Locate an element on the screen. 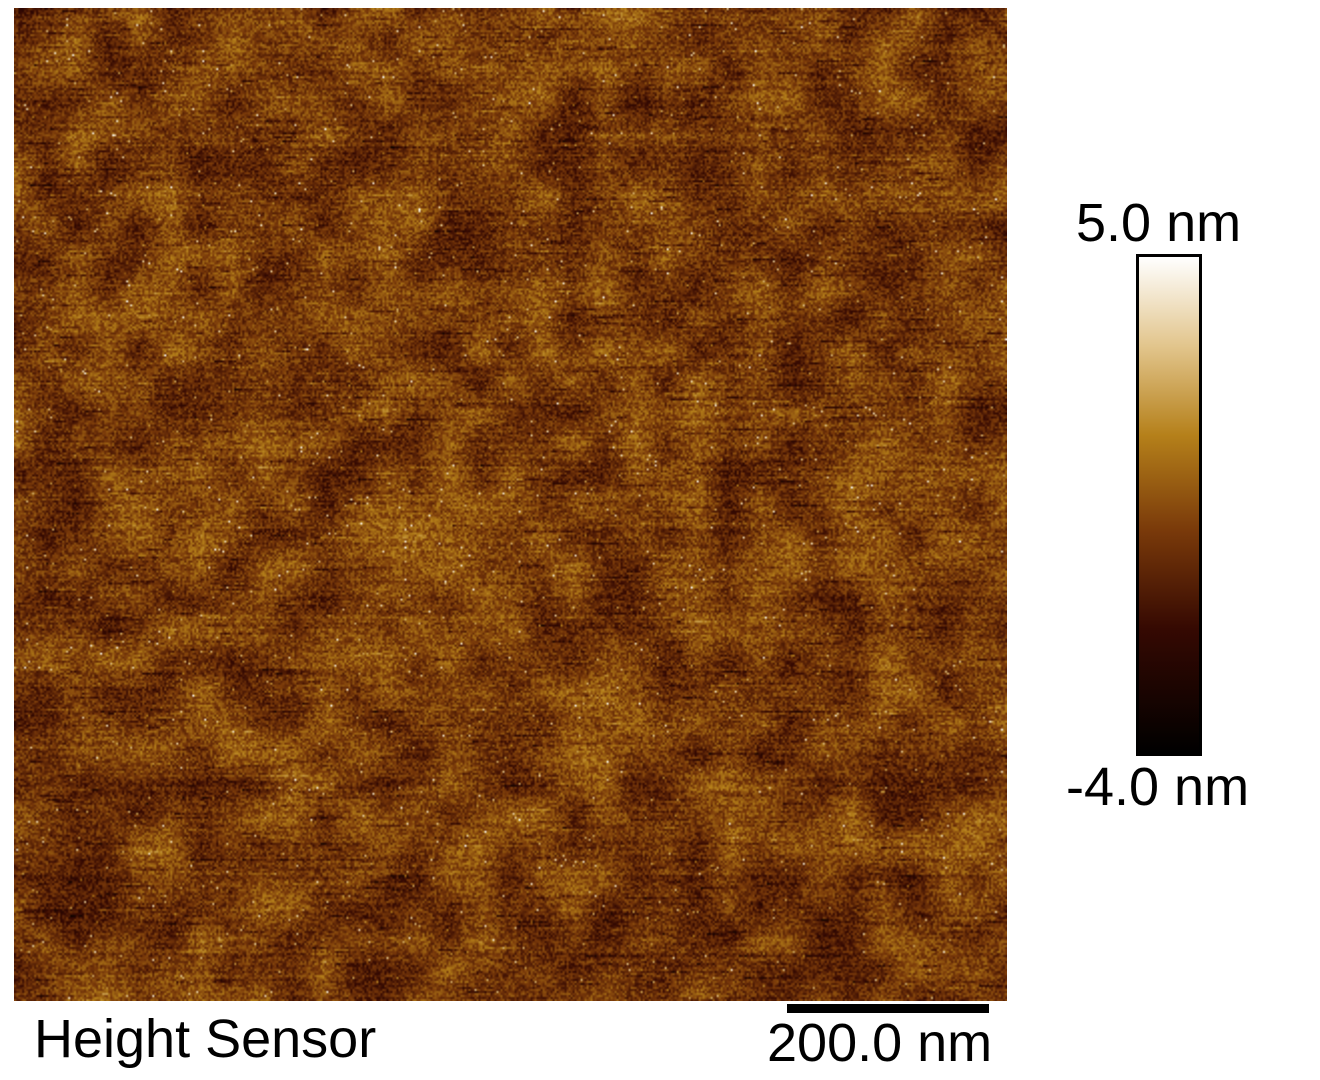  colorbar-gradient is located at coordinates (1169, 505).